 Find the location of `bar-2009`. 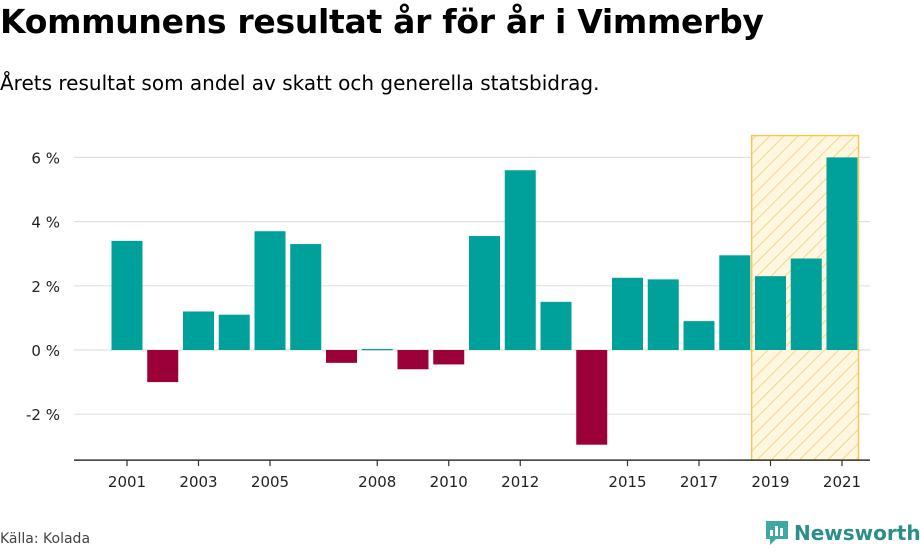

bar-2009 is located at coordinates (413, 360).